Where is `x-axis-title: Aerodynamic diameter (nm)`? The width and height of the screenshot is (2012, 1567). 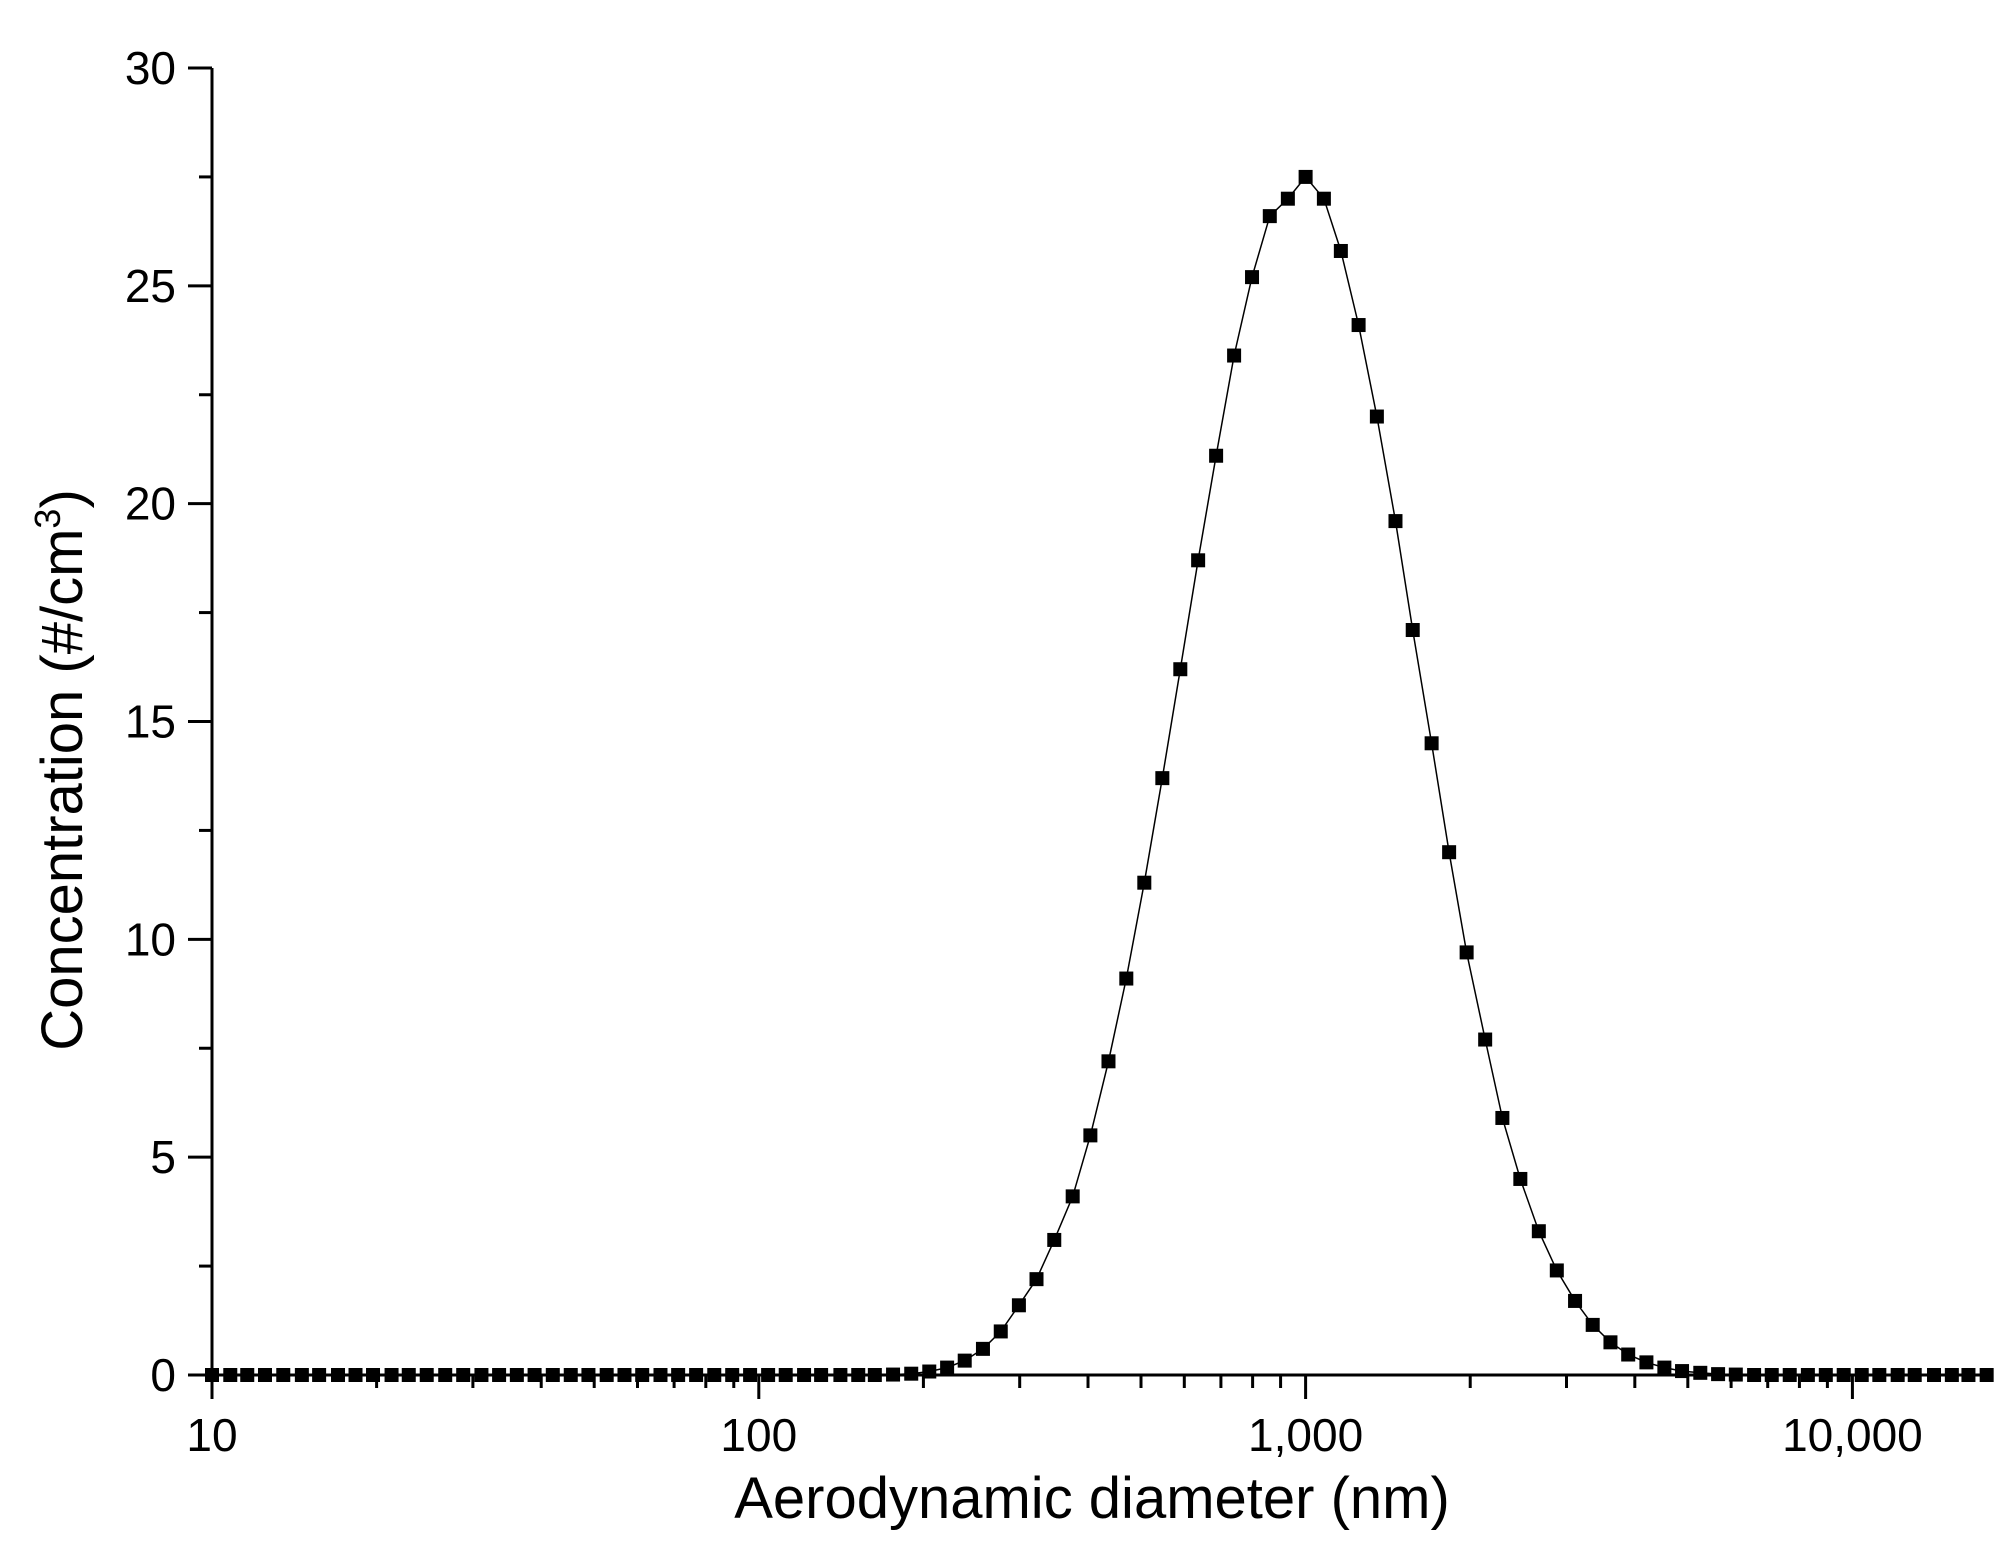
x-axis-title: Aerodynamic diameter (nm) is located at coordinates (1092, 1498).